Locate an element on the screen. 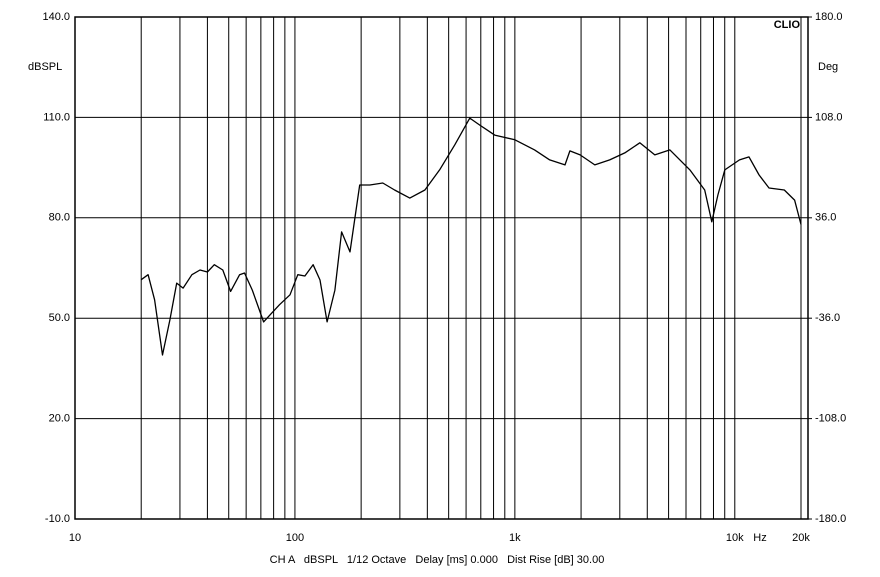 This screenshot has height=577, width=880. y2-tick-label: -36.0 is located at coordinates (827, 318).